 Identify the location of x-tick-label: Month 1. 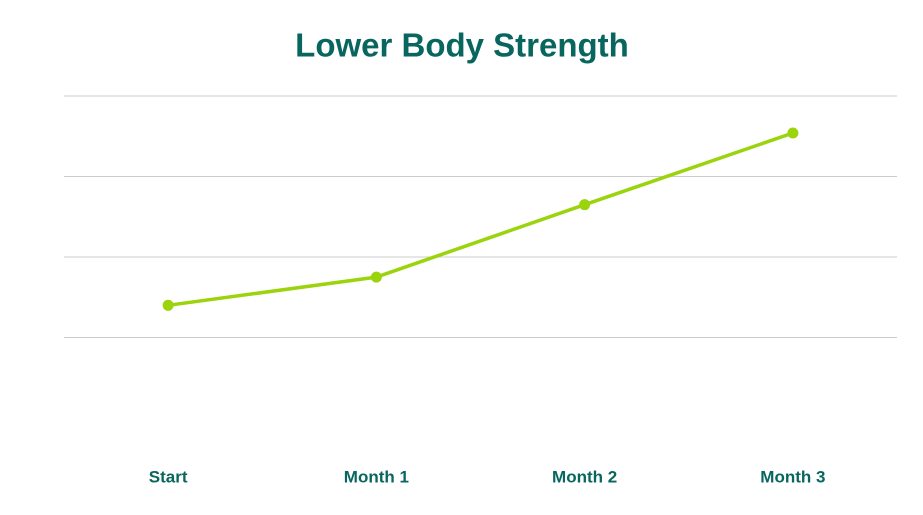
(376, 476).